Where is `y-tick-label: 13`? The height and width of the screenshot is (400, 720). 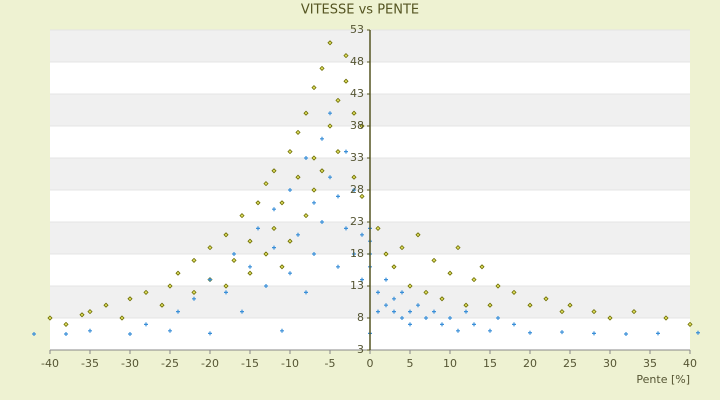 y-tick-label: 13 is located at coordinates (357, 285).